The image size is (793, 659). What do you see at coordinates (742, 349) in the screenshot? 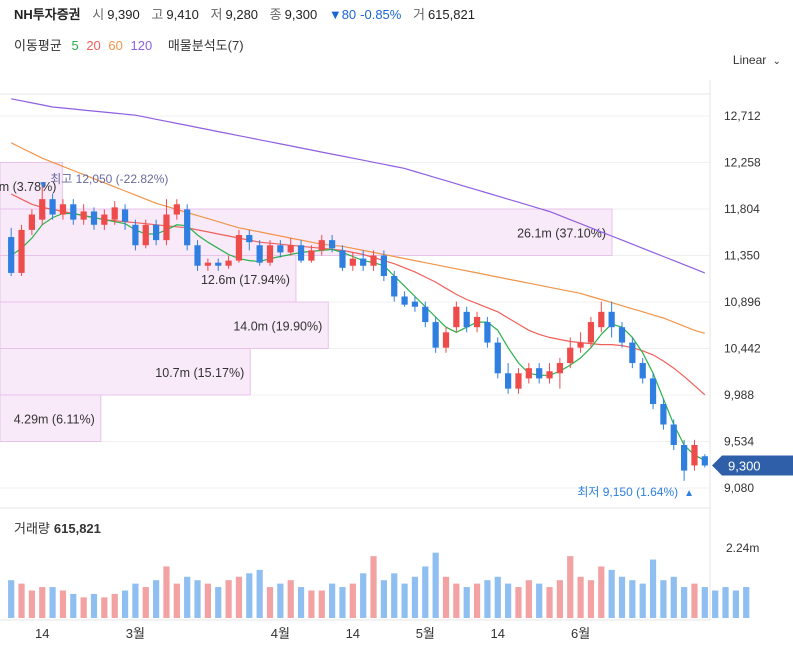
I see `y-tick-label: 10,442` at bounding box center [742, 349].